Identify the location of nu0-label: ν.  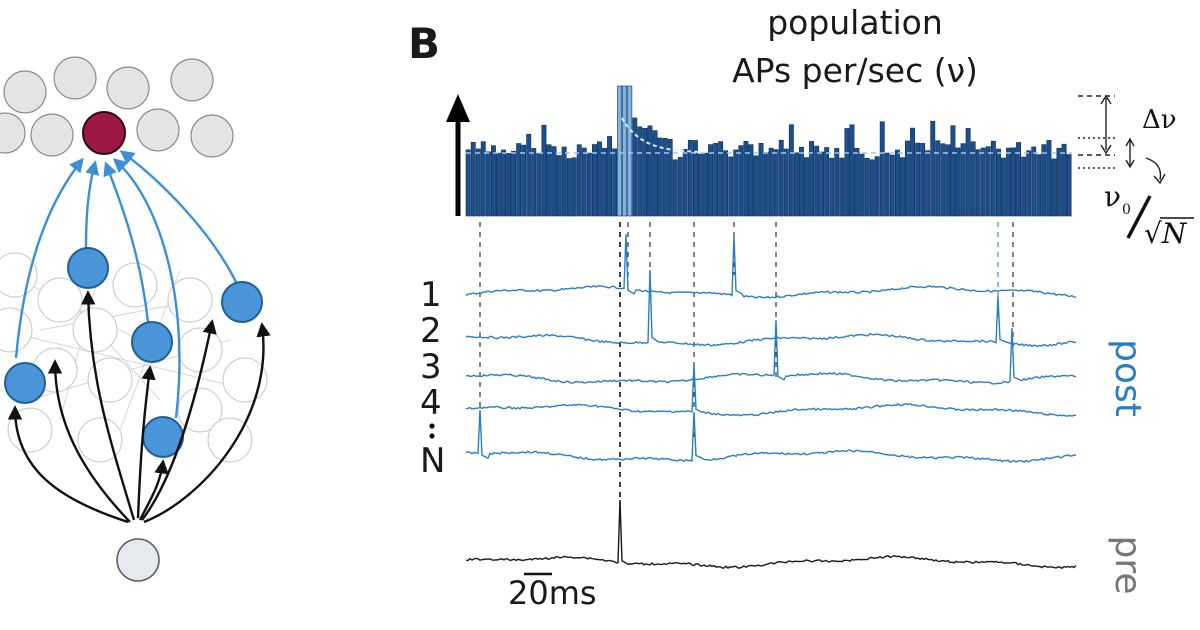
(1112, 196).